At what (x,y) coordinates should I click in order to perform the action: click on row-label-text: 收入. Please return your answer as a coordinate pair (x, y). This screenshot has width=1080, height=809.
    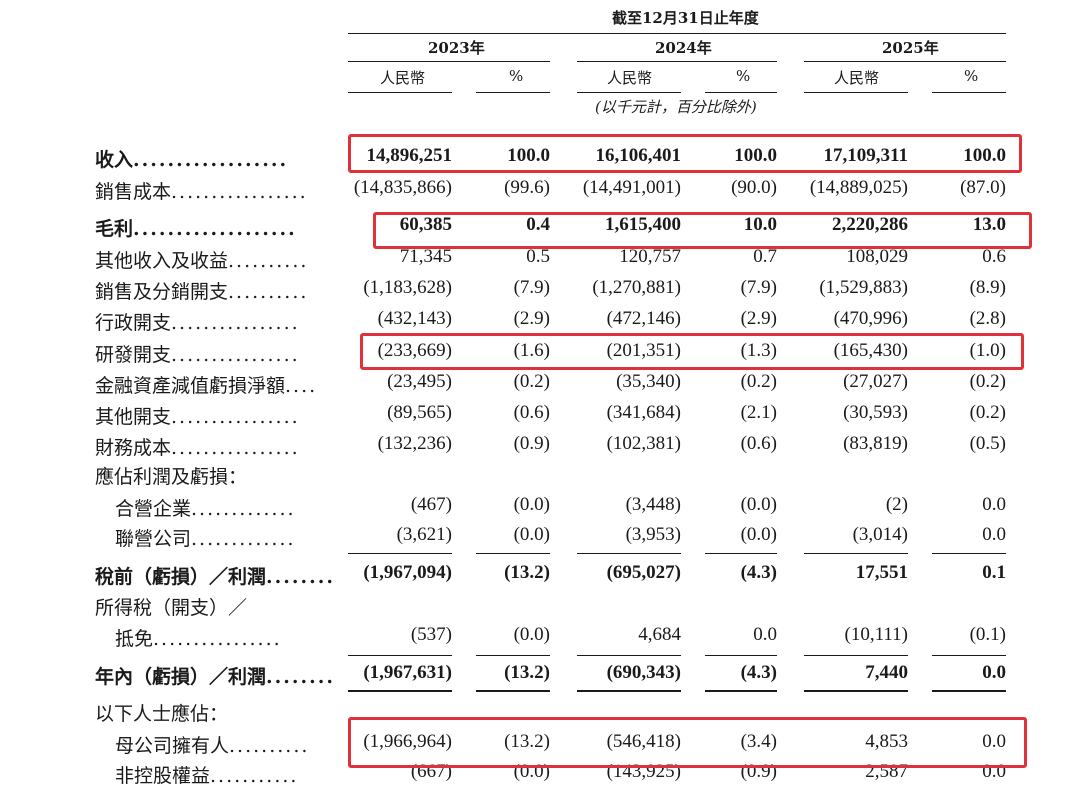
    Looking at the image, I should click on (114, 160).